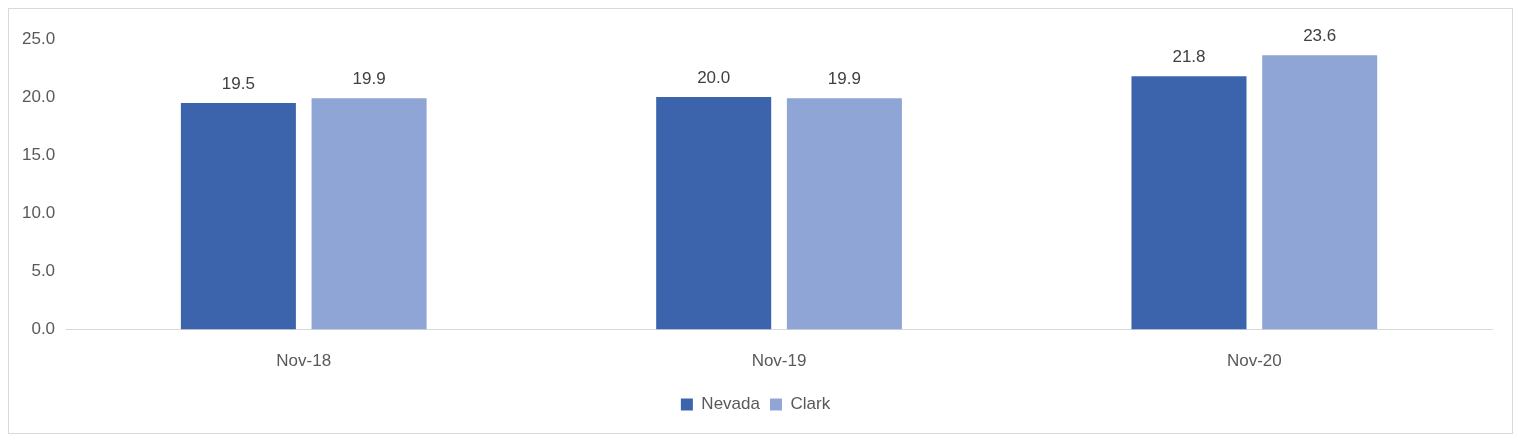  What do you see at coordinates (304, 361) in the screenshot?
I see `x-tick-label: Nov-18` at bounding box center [304, 361].